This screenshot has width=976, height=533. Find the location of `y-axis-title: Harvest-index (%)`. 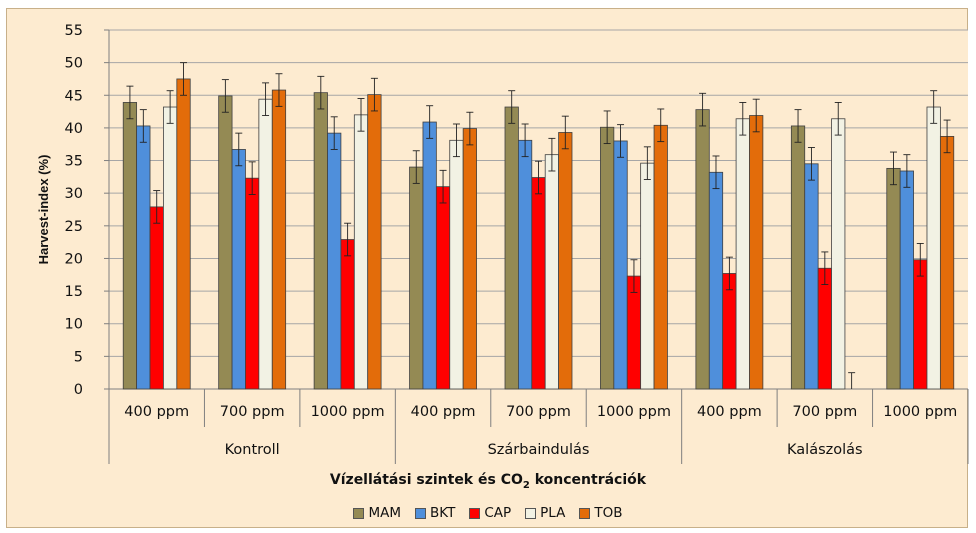

y-axis-title: Harvest-index (%) is located at coordinates (43, 210).